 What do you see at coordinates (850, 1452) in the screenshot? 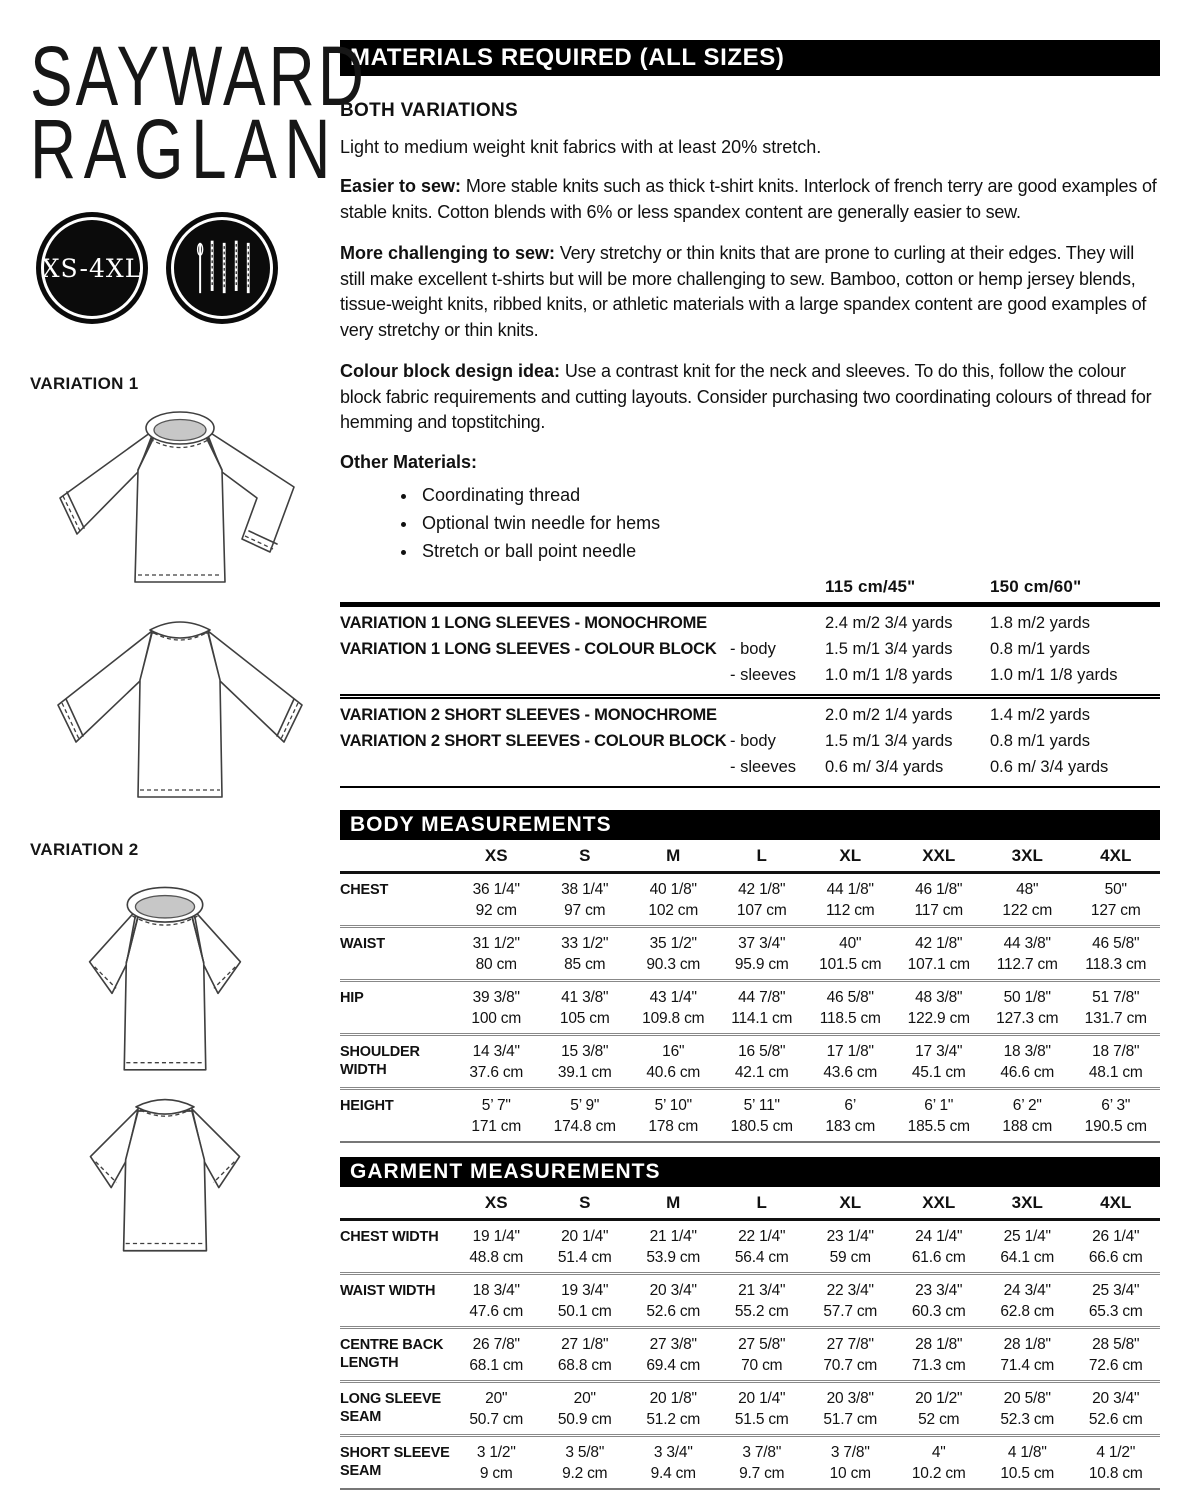
I see `imperial-value: 3 7/8"` at bounding box center [850, 1452].